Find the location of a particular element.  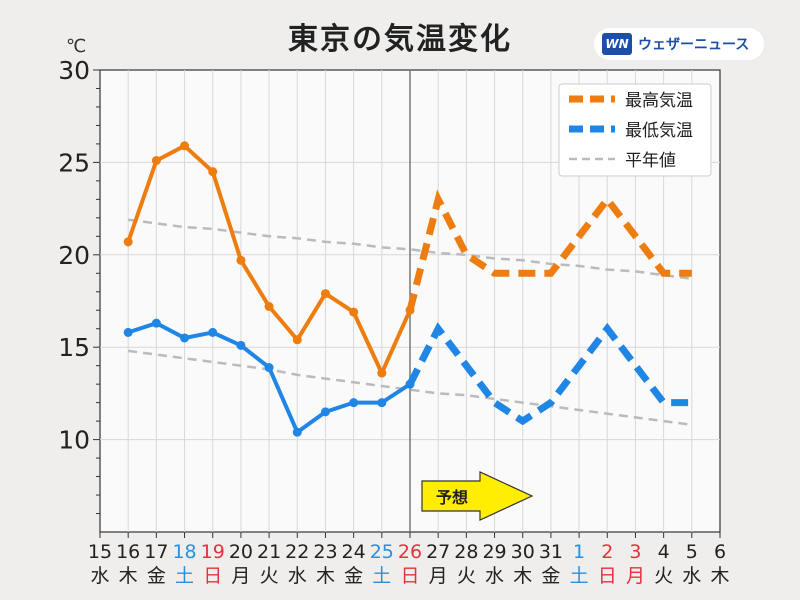

x-tick-label-date: 29 is located at coordinates (494, 552).